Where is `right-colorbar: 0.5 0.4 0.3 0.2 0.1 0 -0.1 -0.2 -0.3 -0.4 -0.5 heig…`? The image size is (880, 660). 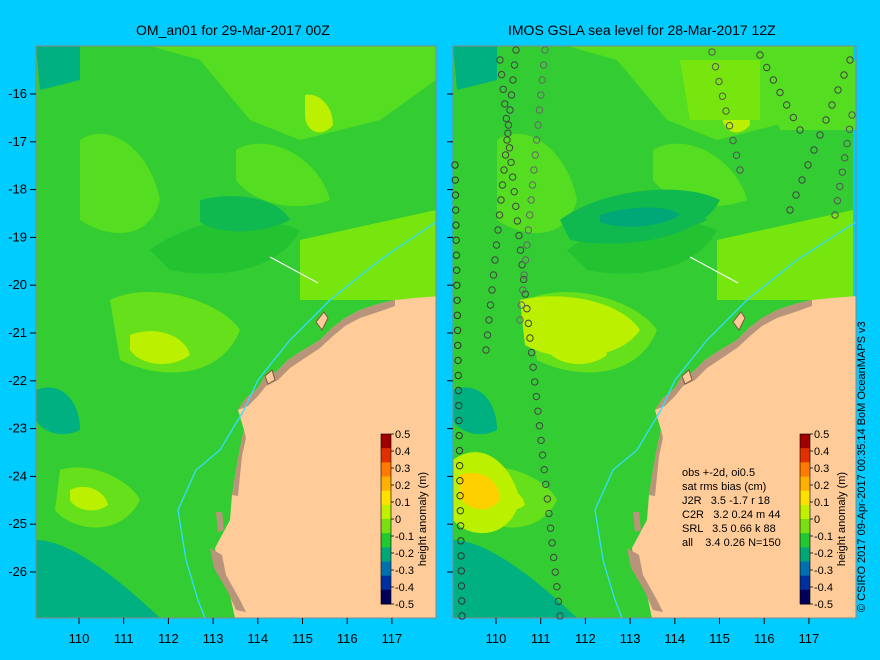
right-colorbar: 0.5 0.4 0.3 0.2 0.1 0 -0.1 -0.2 -0.3 -0.4 -0.5 heig… is located at coordinates (823, 520).